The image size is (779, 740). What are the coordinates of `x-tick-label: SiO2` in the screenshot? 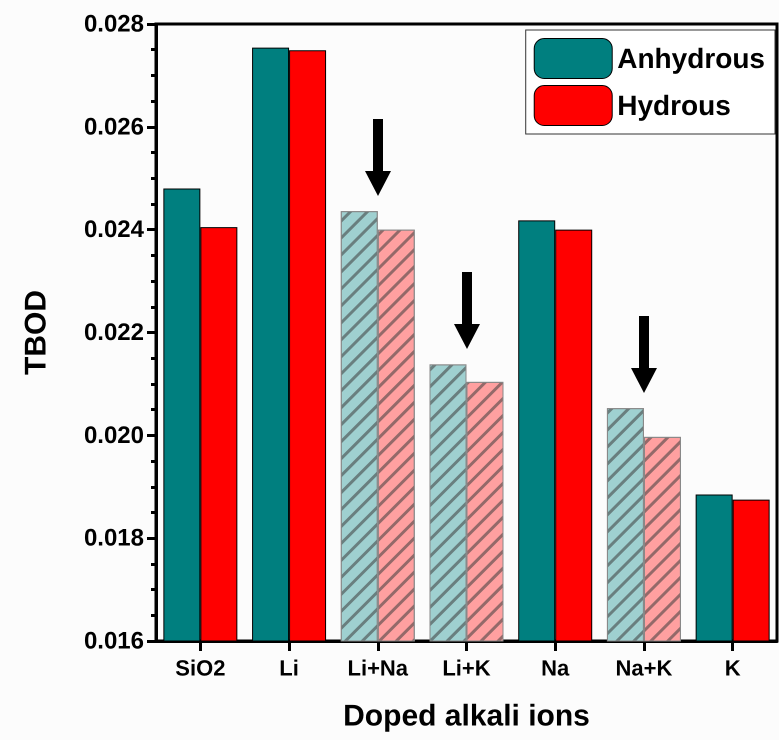 It's located at (200, 668).